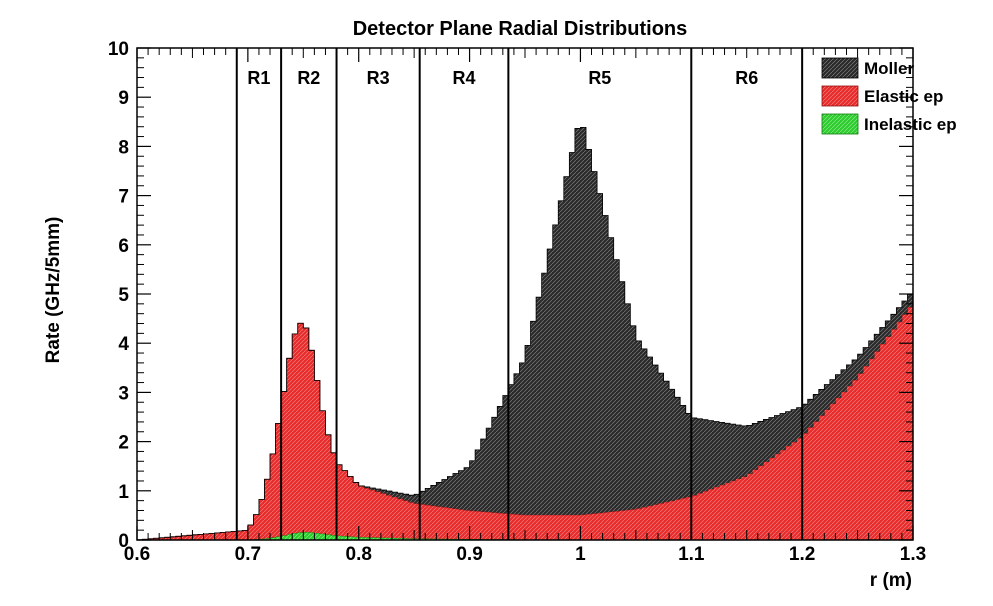  I want to click on y-tick-label: 2, so click(123, 443).